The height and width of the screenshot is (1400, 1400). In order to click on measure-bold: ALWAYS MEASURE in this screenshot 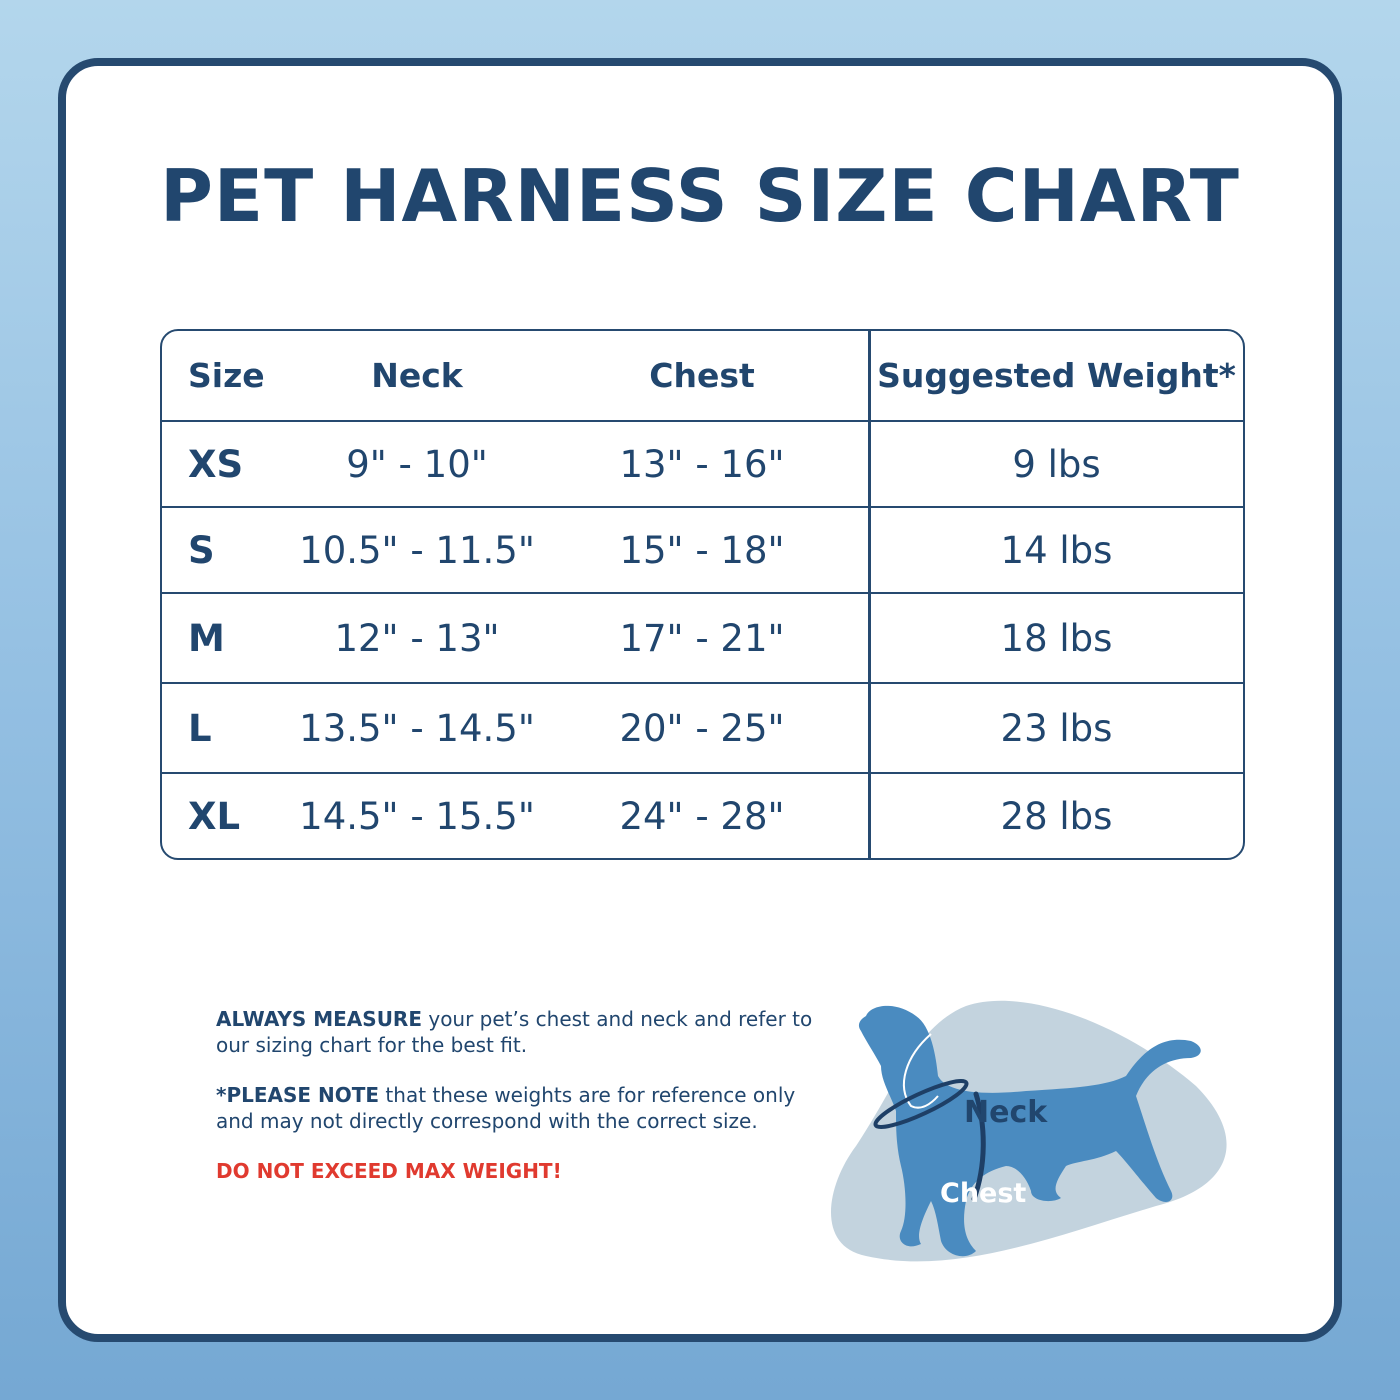, I will do `click(319, 1019)`.